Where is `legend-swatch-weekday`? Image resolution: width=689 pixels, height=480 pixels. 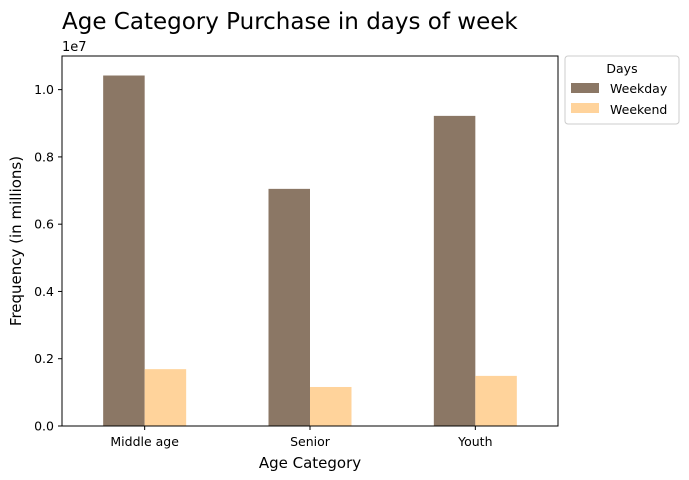 legend-swatch-weekday is located at coordinates (585, 88).